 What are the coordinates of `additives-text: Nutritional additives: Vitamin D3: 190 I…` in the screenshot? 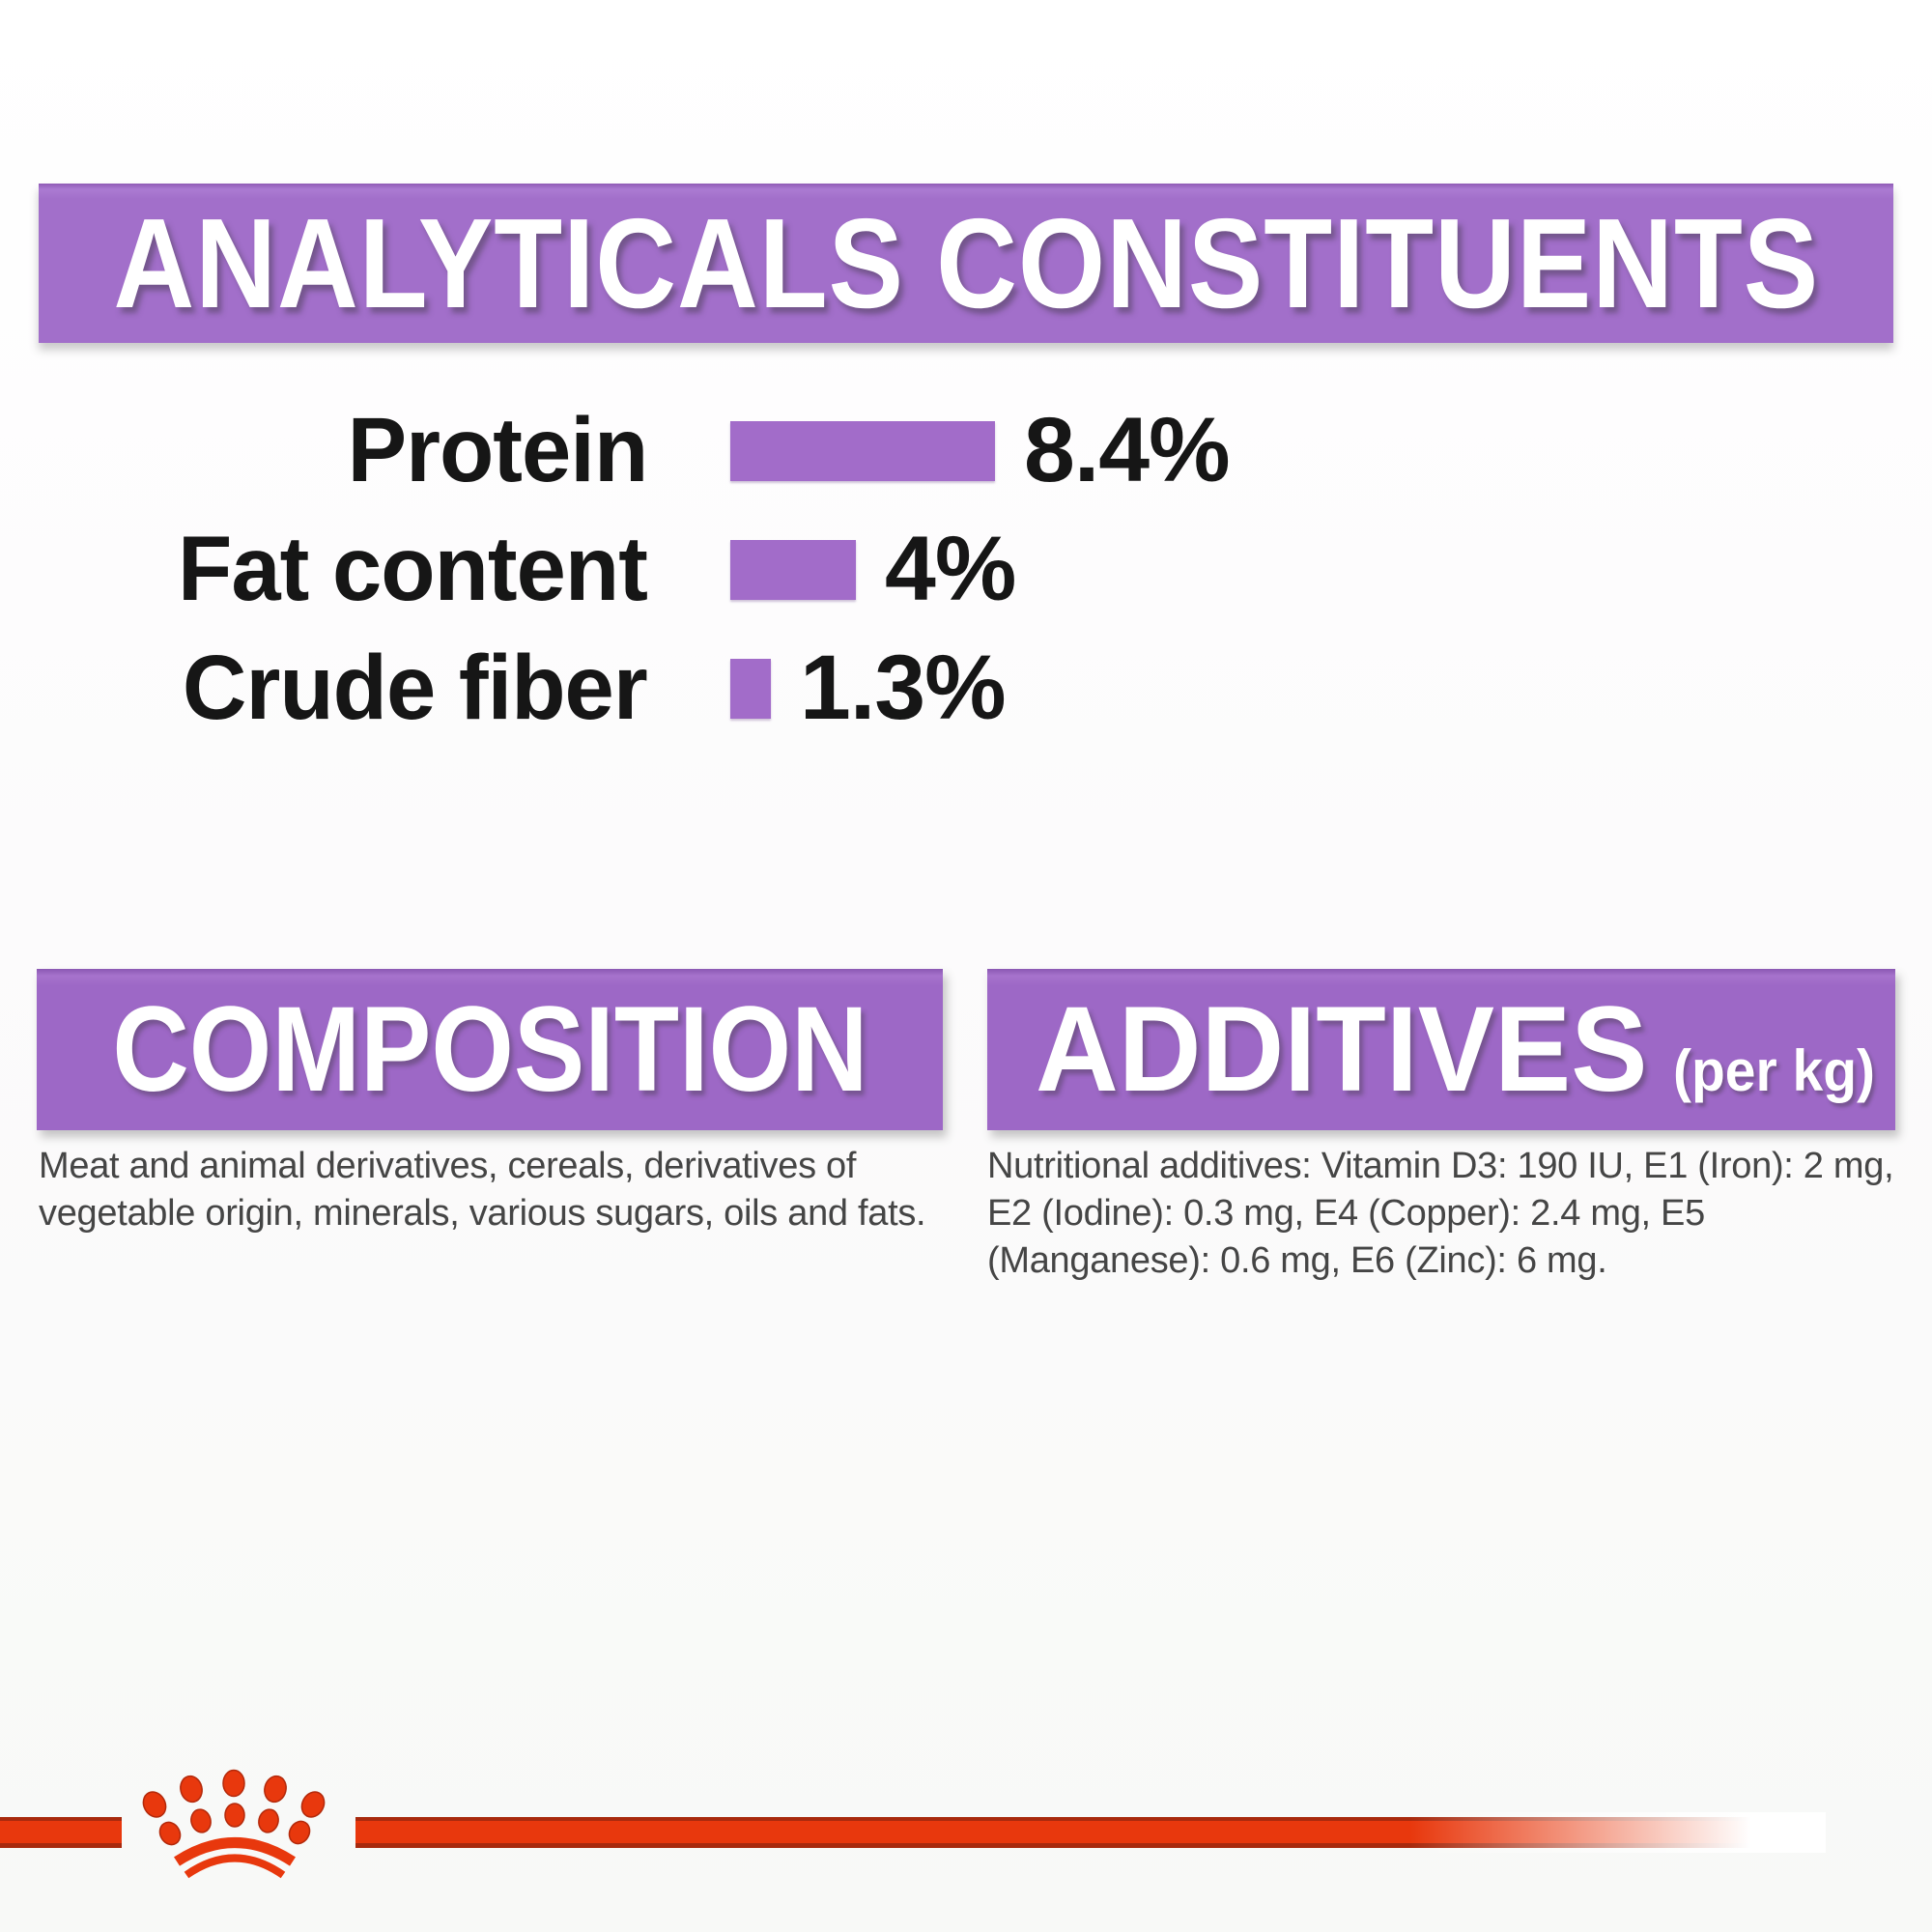 It's located at (1440, 1213).